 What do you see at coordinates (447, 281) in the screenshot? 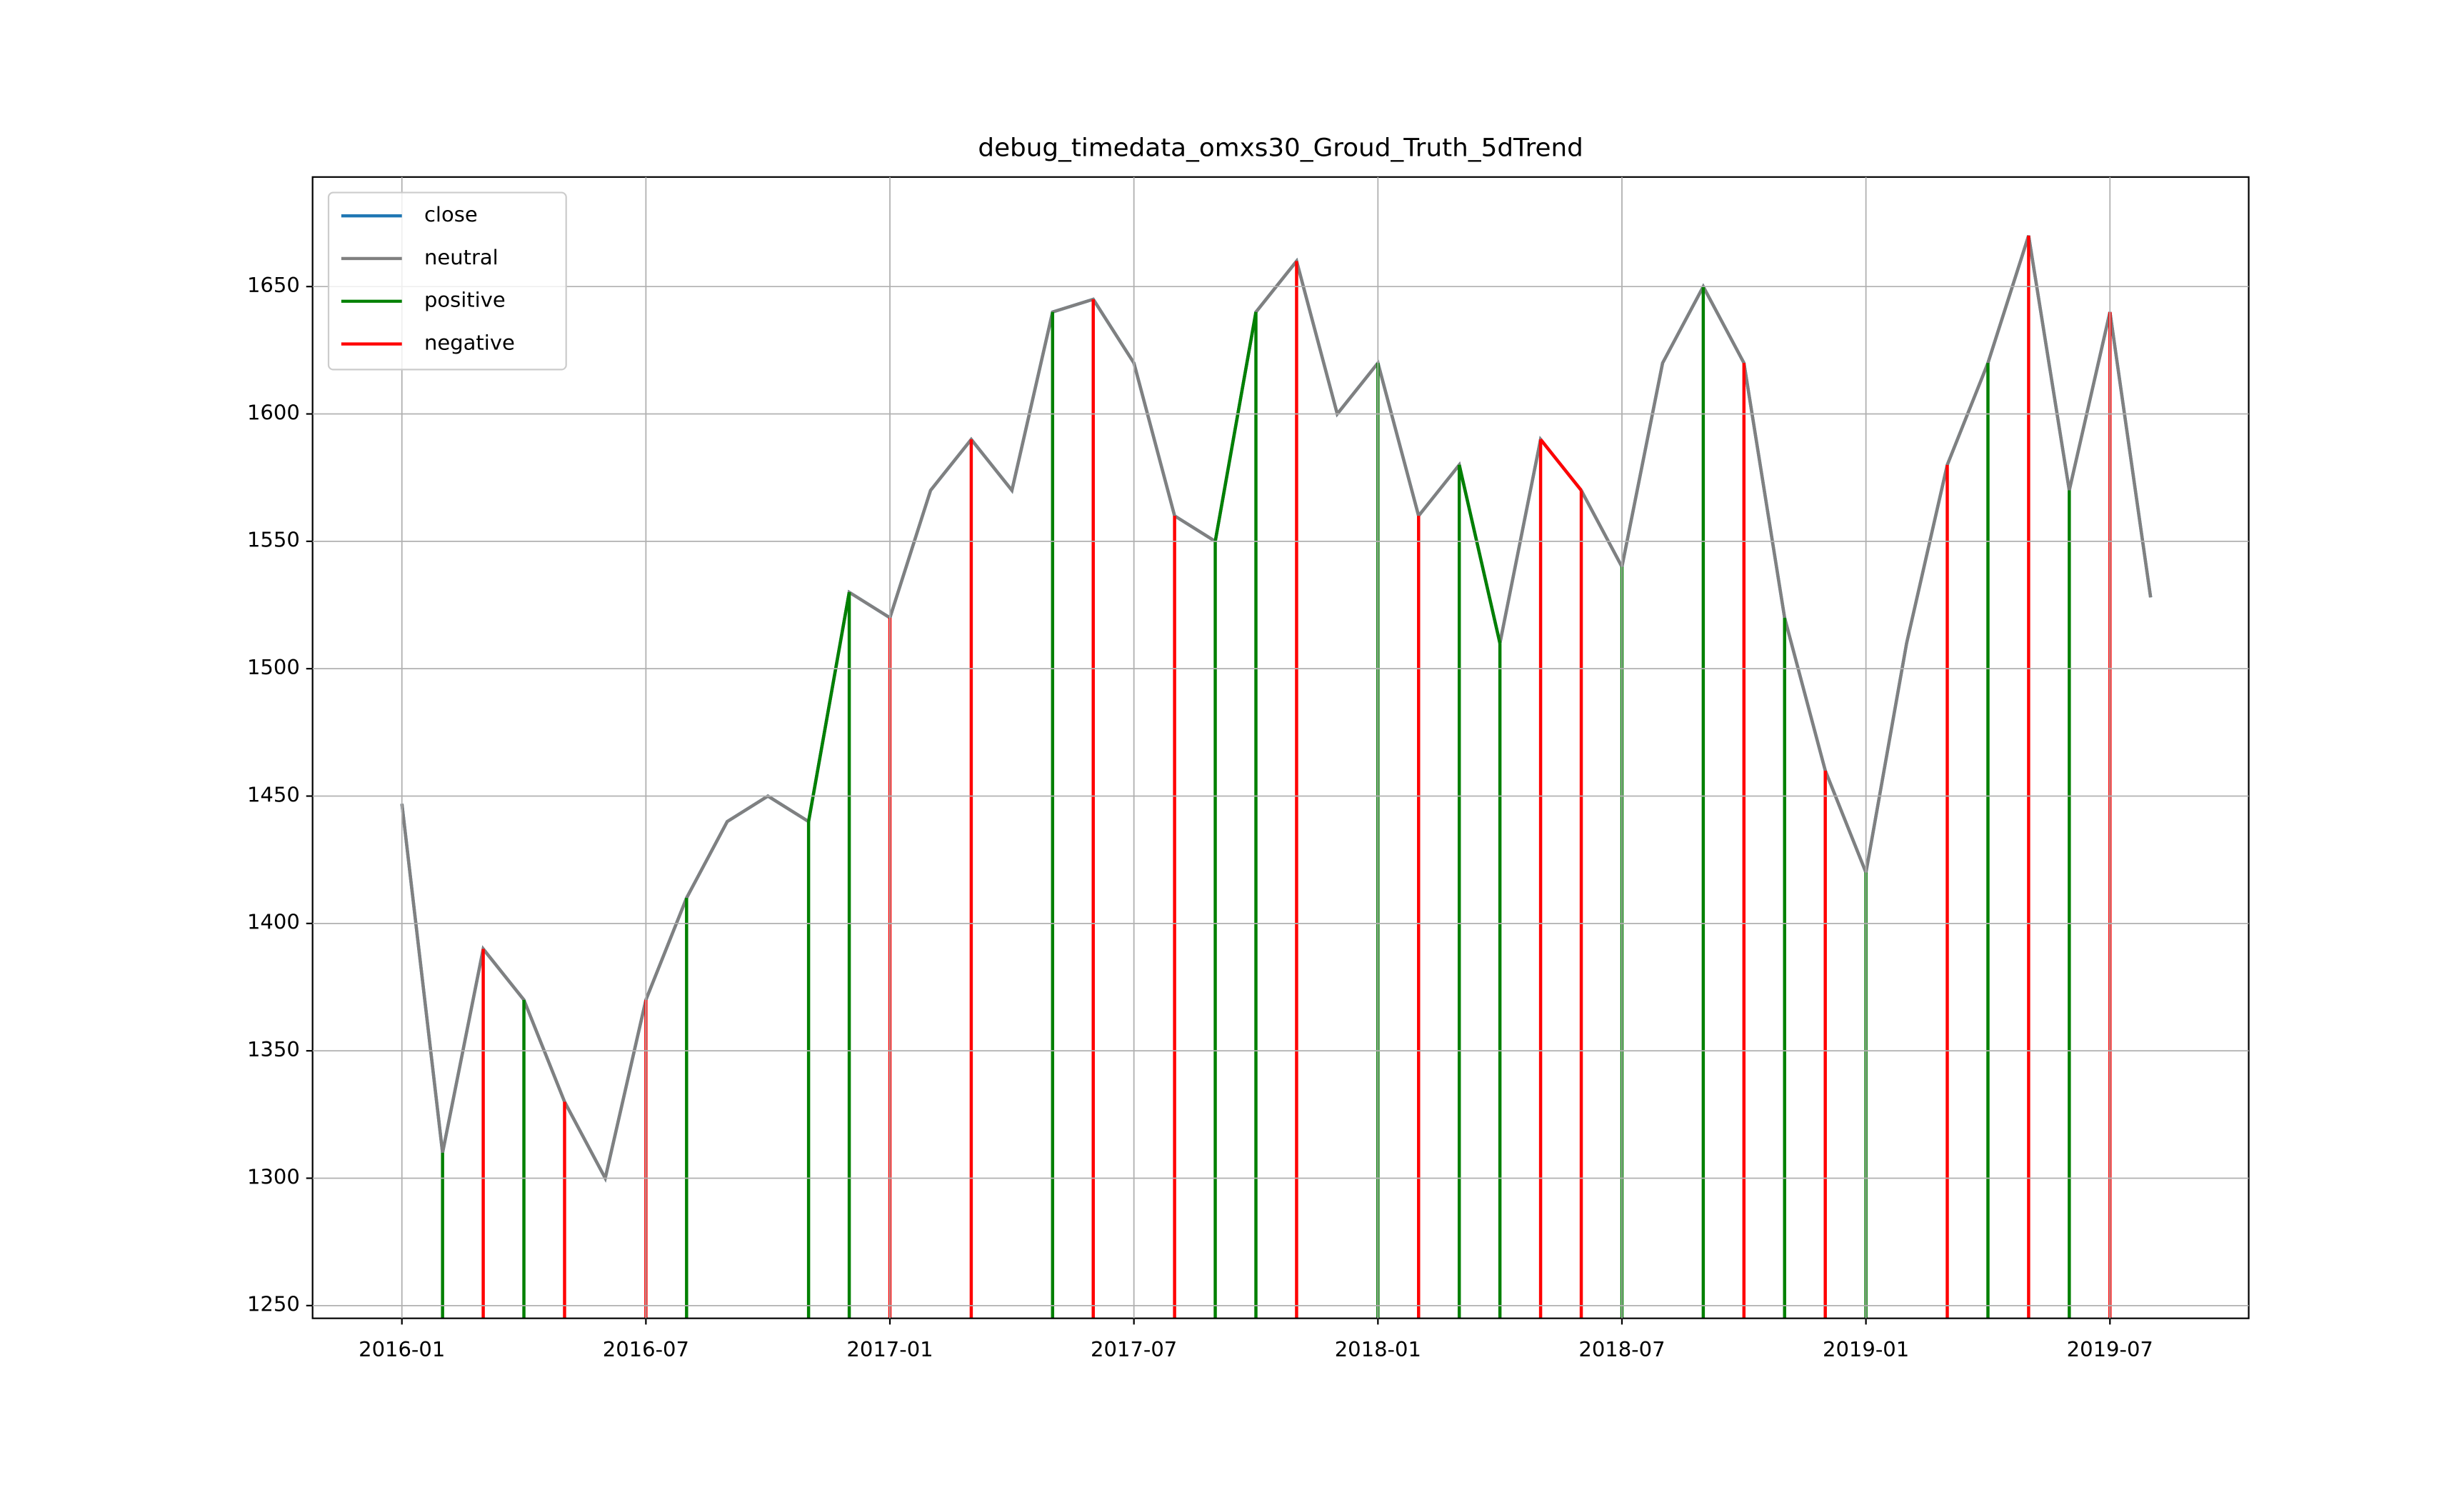
I see `legend-box` at bounding box center [447, 281].